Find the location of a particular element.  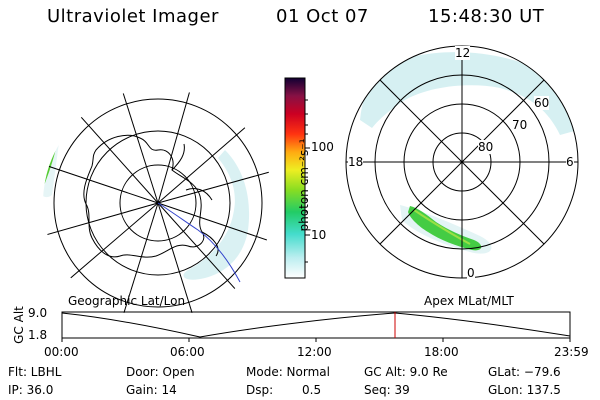

colorbar is located at coordinates (297, 178).